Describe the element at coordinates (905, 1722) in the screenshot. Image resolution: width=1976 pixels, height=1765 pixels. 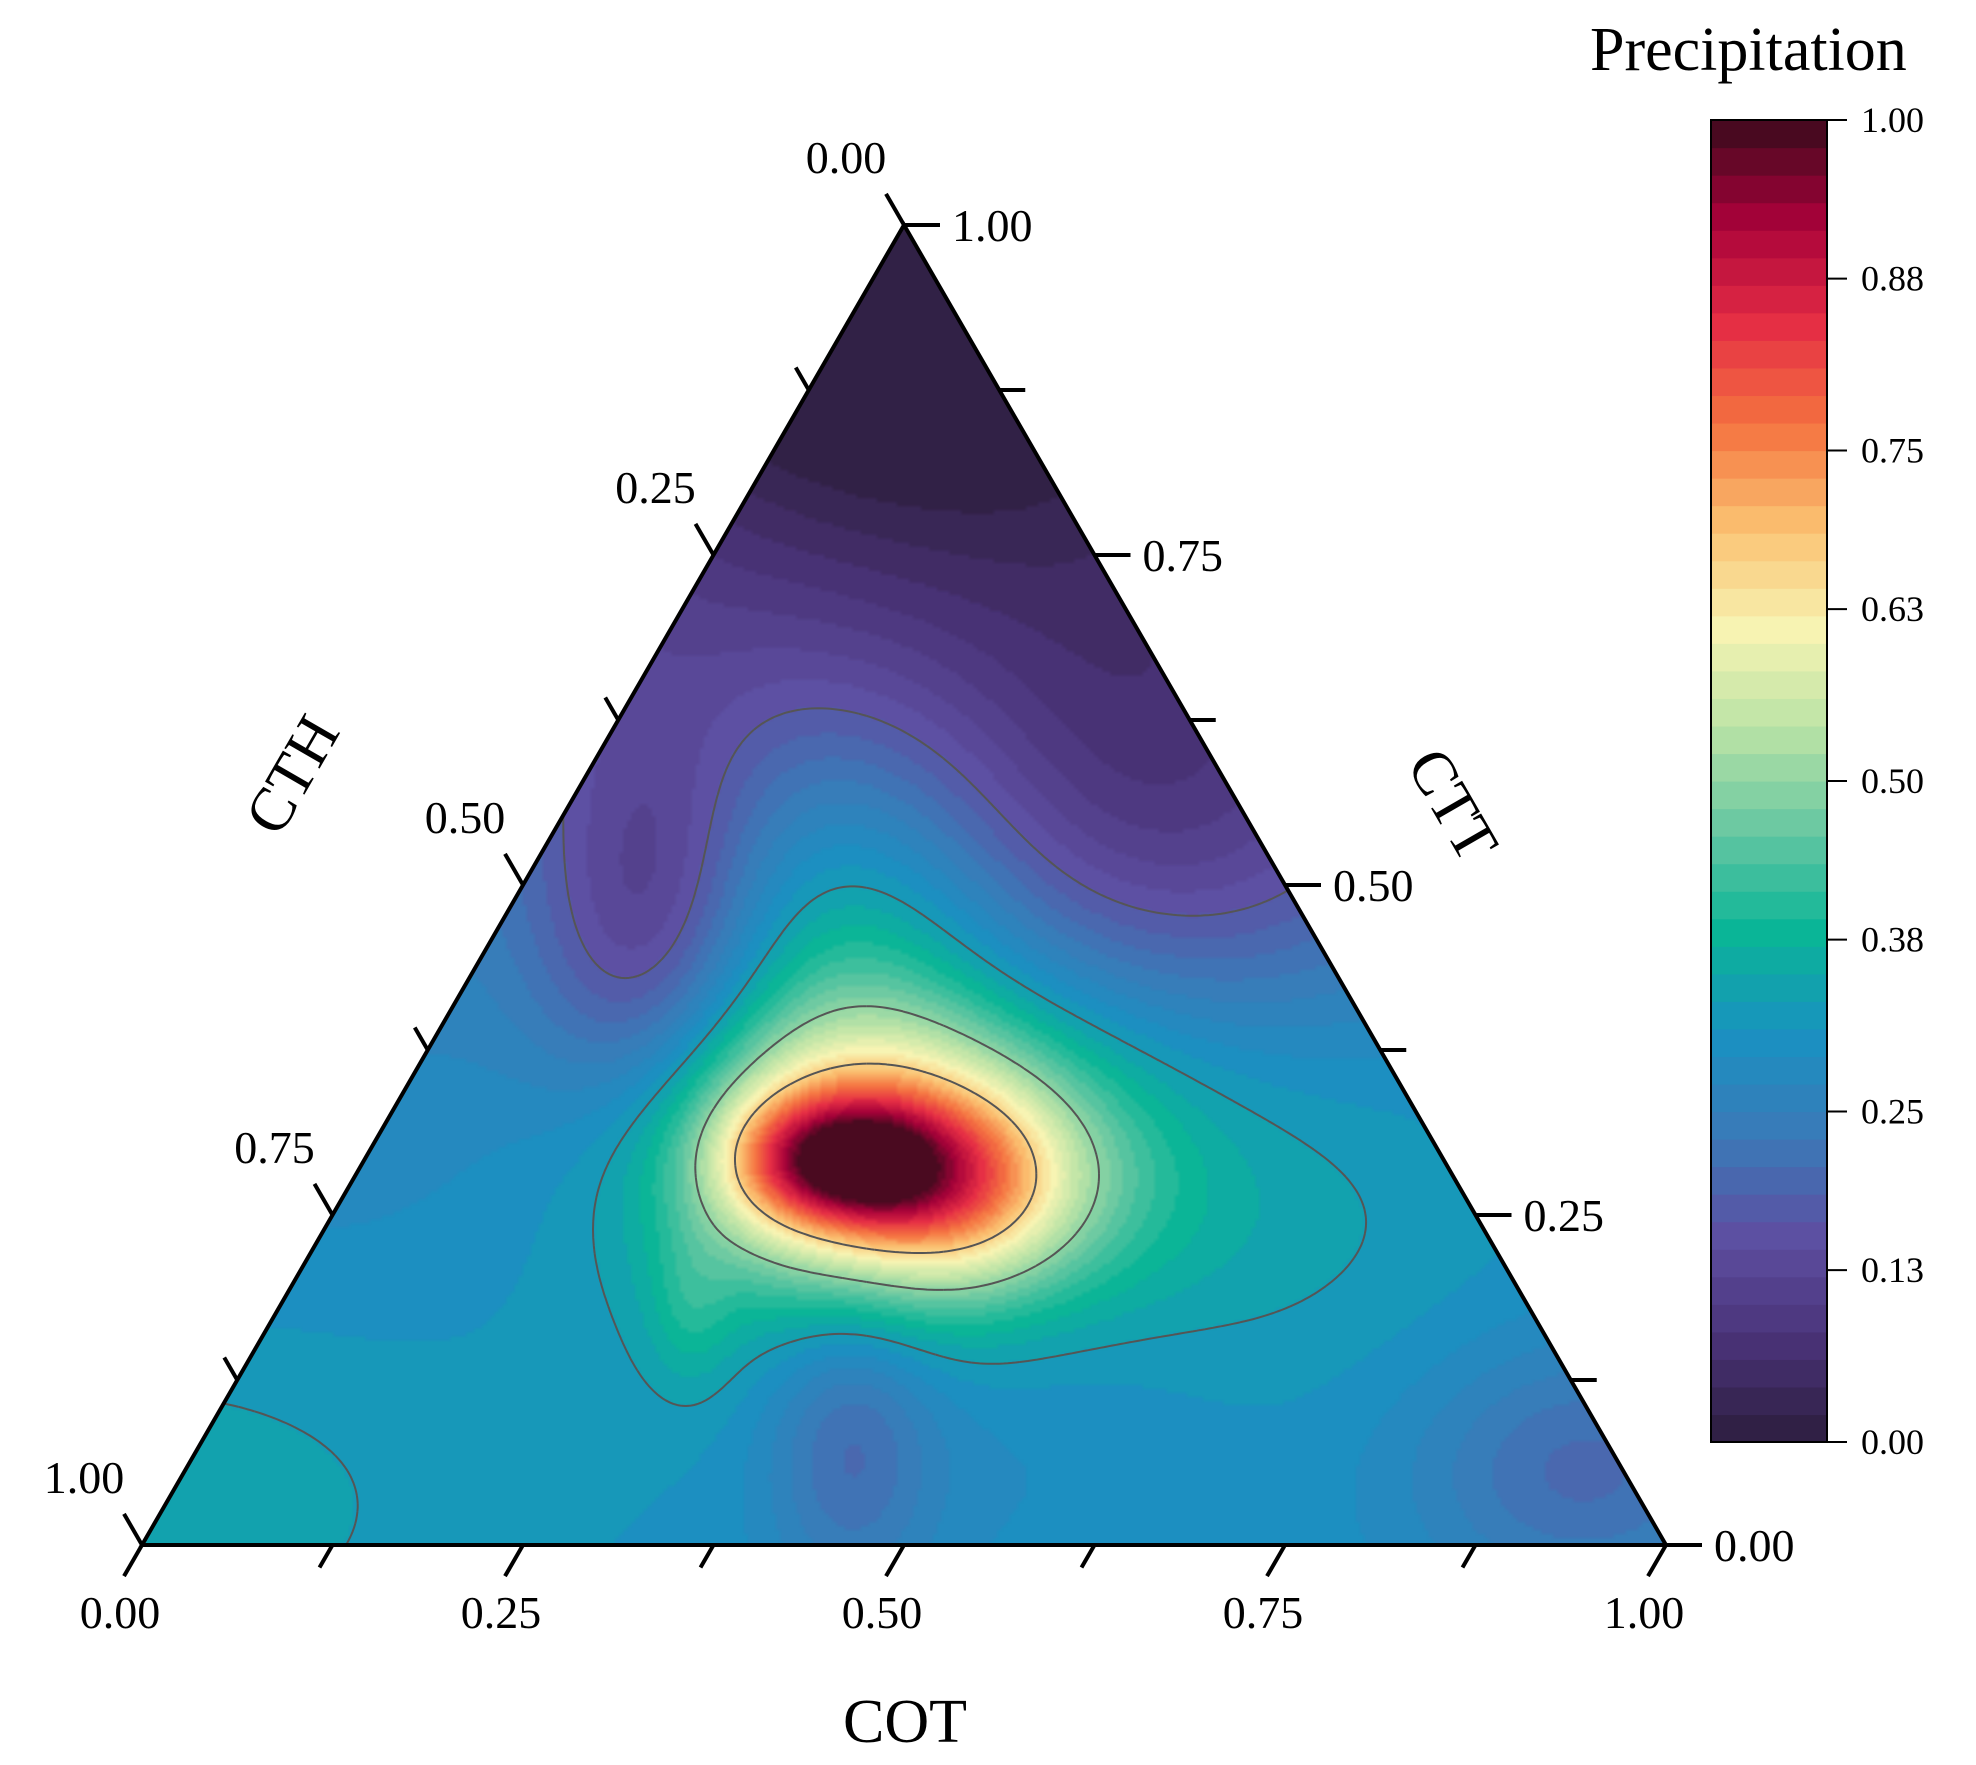
I see `cot-axis-title: COT` at that location.